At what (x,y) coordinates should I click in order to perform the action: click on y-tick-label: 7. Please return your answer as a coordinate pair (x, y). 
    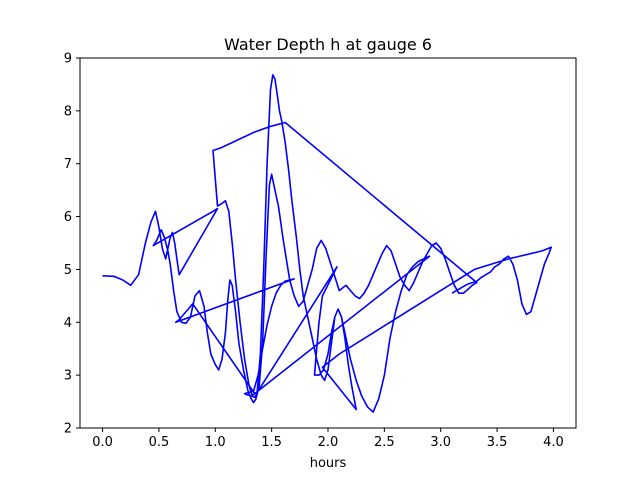
    Looking at the image, I should click on (68, 164).